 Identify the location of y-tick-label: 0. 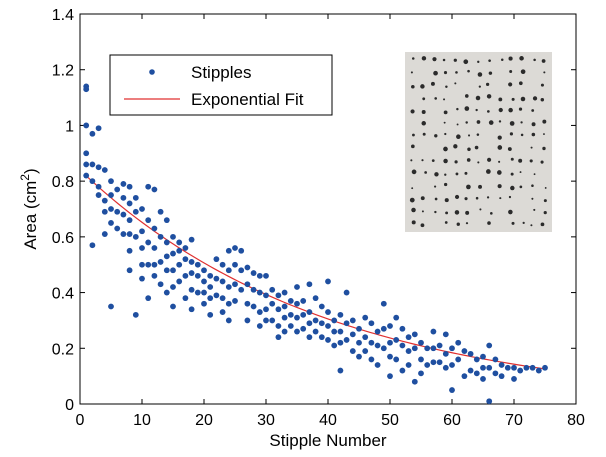
(69, 405).